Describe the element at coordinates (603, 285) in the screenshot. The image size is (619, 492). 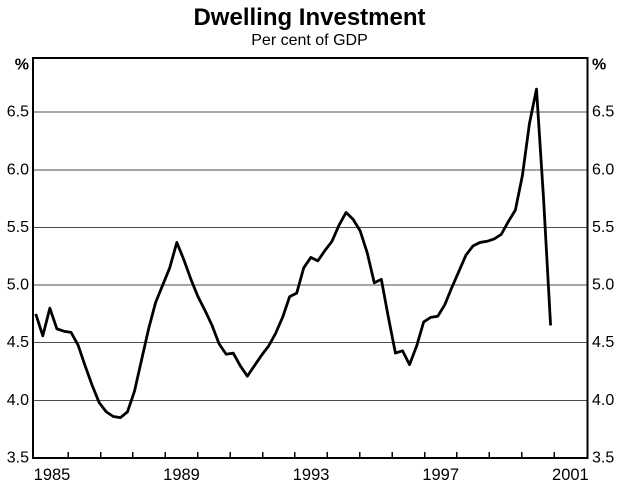
I see `y-axis-label-right-5.0: 5.0` at that location.